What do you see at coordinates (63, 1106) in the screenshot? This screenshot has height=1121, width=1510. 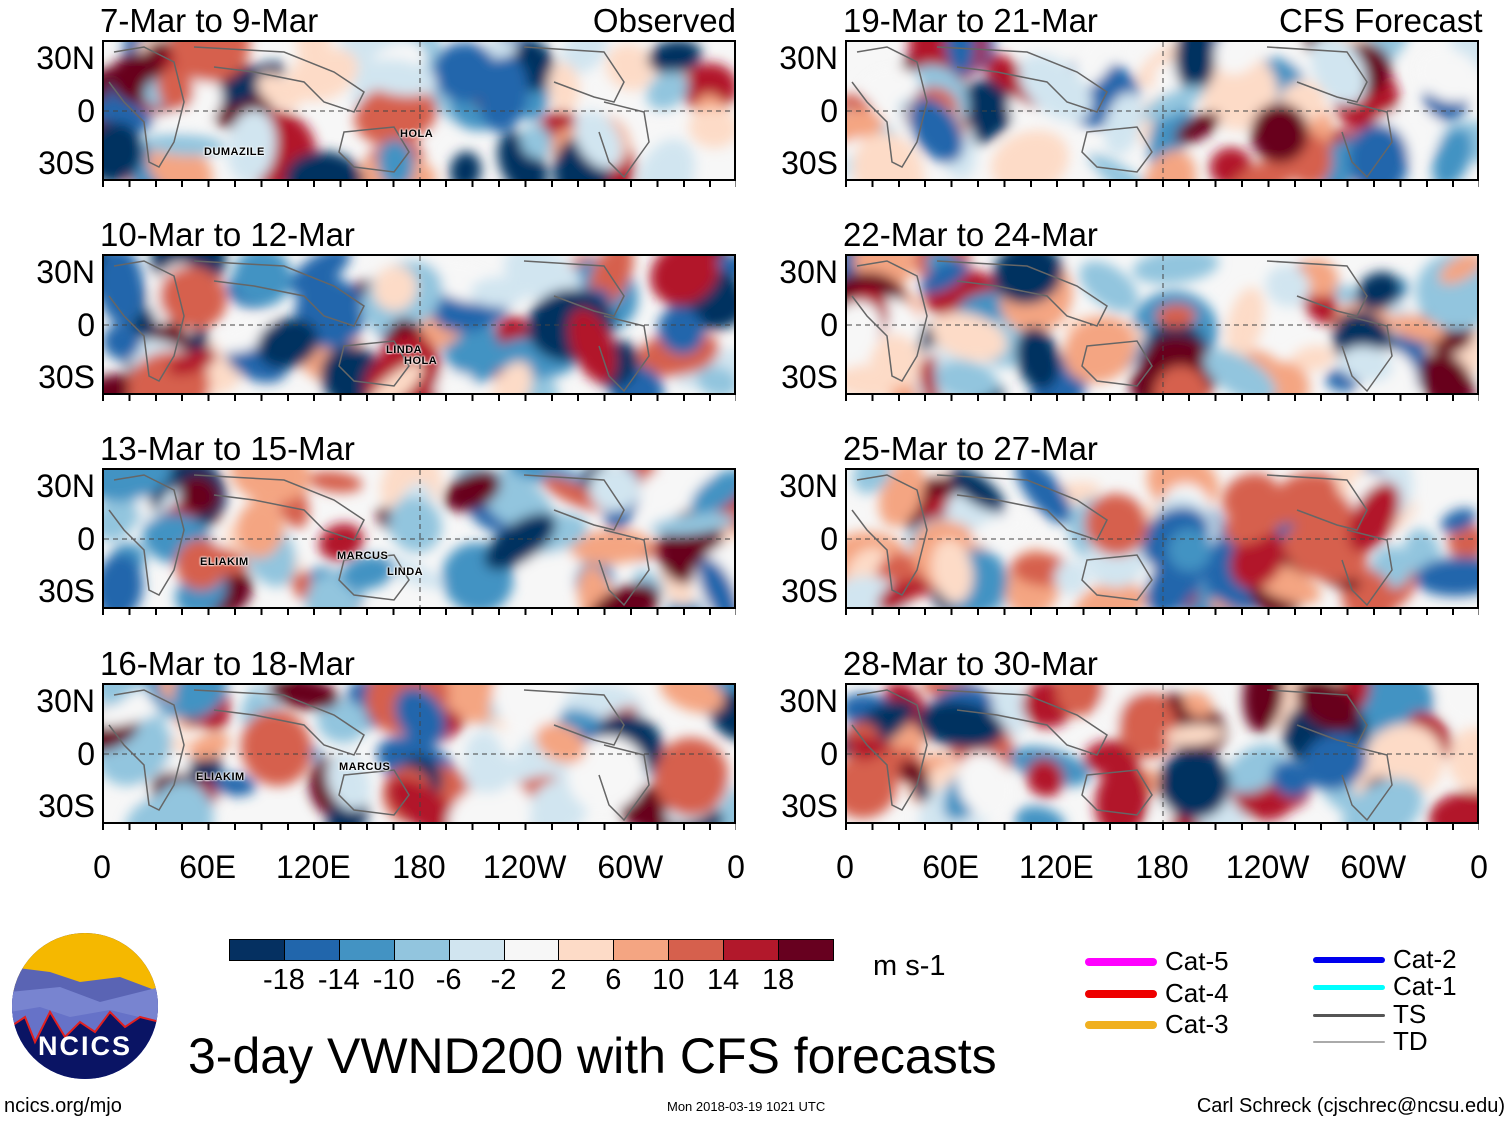 I see `footer-url: ncics.org/mjo` at bounding box center [63, 1106].